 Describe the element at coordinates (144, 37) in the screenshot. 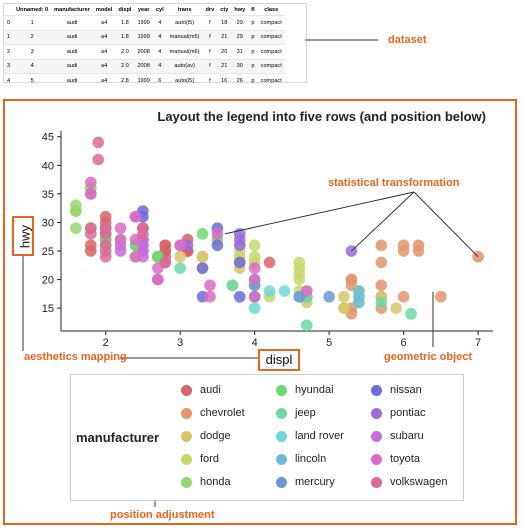

I see `table-row: 1 2 audi a4 1.8 1999 4 manual(m5) f 21 29 p compact` at that location.